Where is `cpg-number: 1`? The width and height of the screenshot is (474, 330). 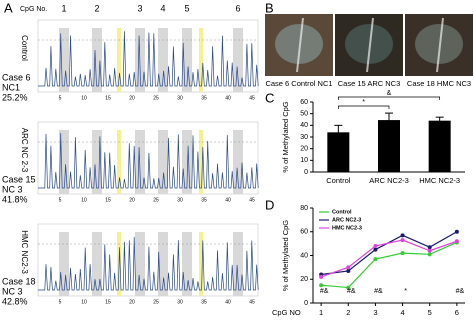
cpg-number: 1 is located at coordinates (63, 8).